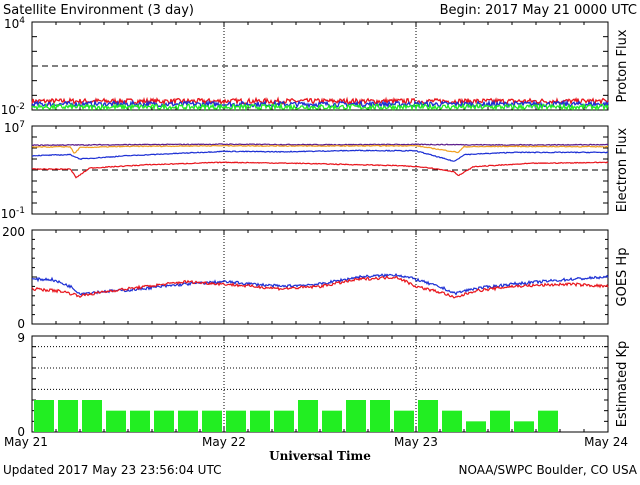  I want to click on y-axis-label: GOES Hp, so click(622, 277).